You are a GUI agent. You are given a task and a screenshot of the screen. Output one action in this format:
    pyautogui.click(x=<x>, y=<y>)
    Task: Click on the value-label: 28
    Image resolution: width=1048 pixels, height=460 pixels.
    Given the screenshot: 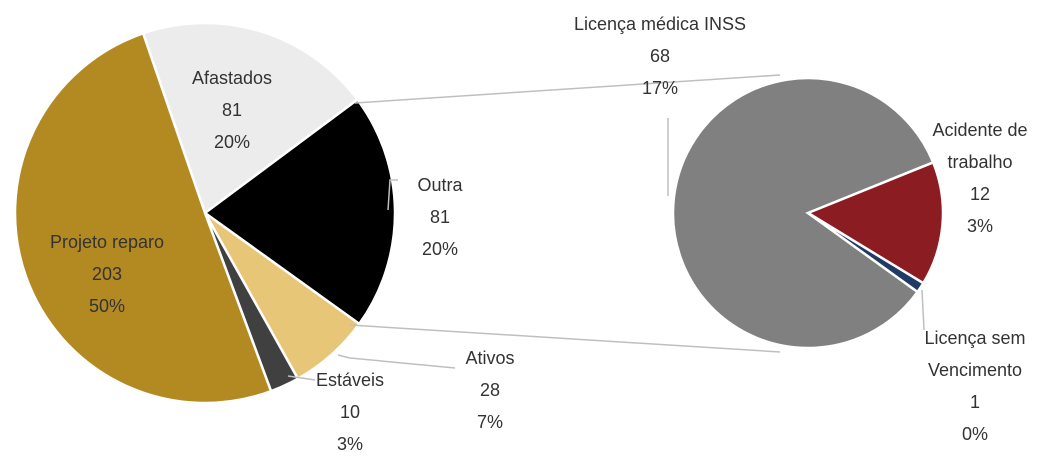 What is the action you would take?
    pyautogui.click(x=490, y=390)
    